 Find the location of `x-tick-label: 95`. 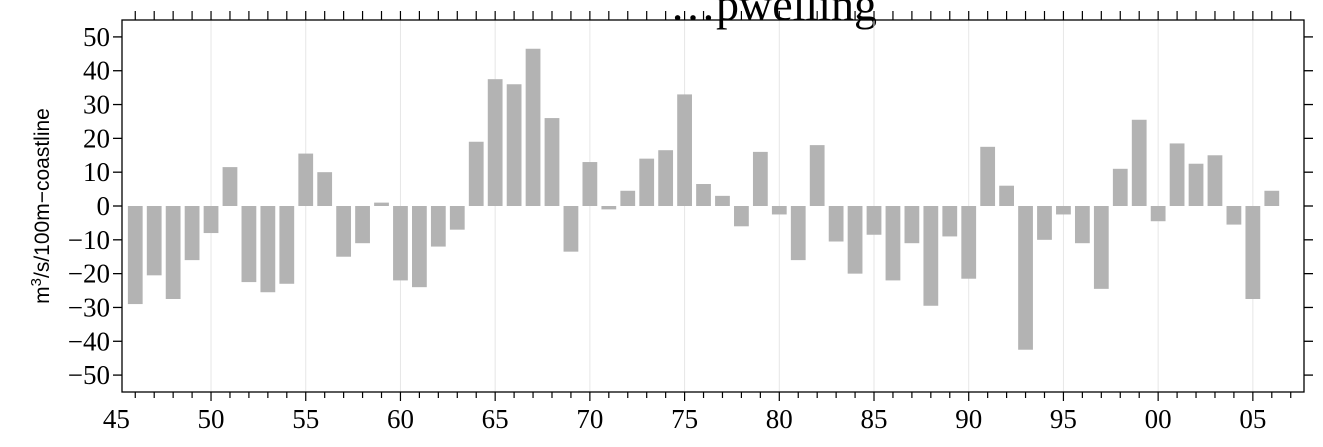

x-tick-label: 95 is located at coordinates (1063, 419).